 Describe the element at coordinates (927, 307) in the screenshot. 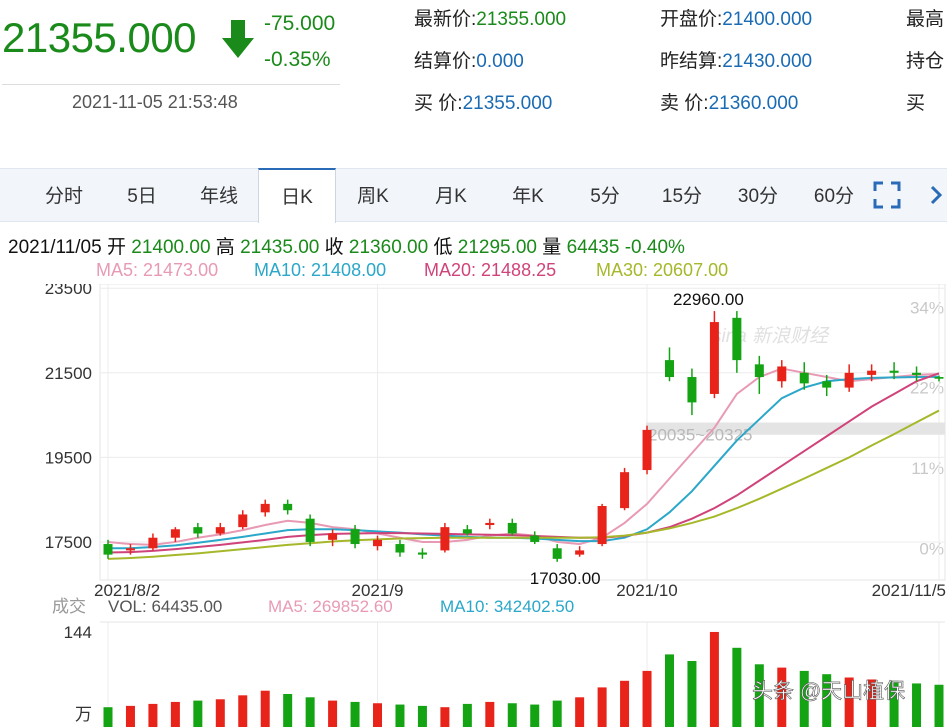

I see `pct-tick-label: 34%` at that location.